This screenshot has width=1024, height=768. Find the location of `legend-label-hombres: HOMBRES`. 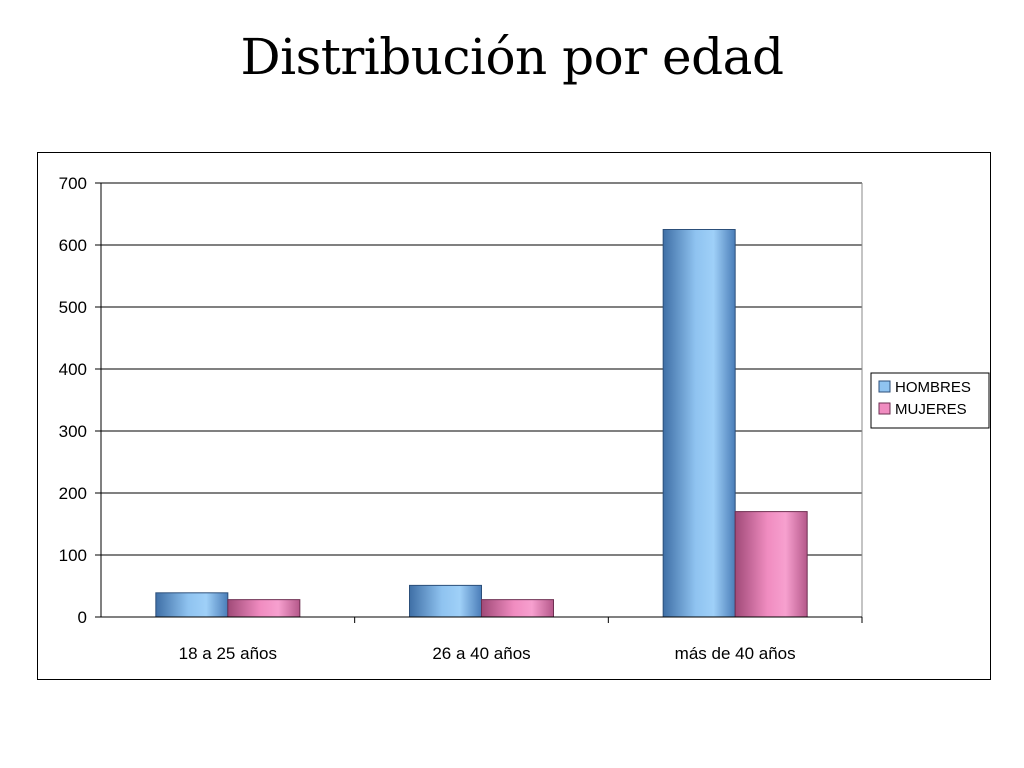

legend-label-hombres: HOMBRES is located at coordinates (933, 387).